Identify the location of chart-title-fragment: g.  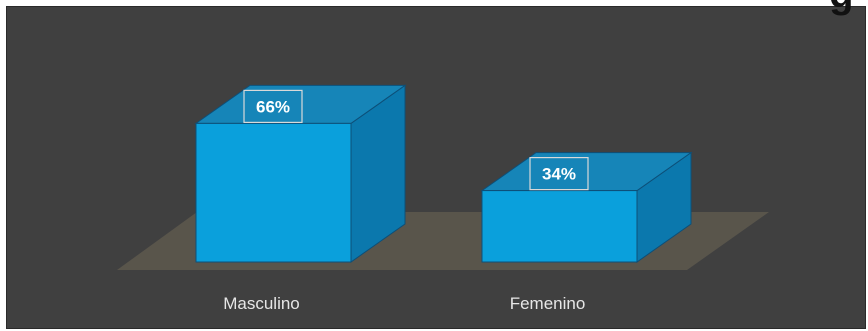
(841, 7).